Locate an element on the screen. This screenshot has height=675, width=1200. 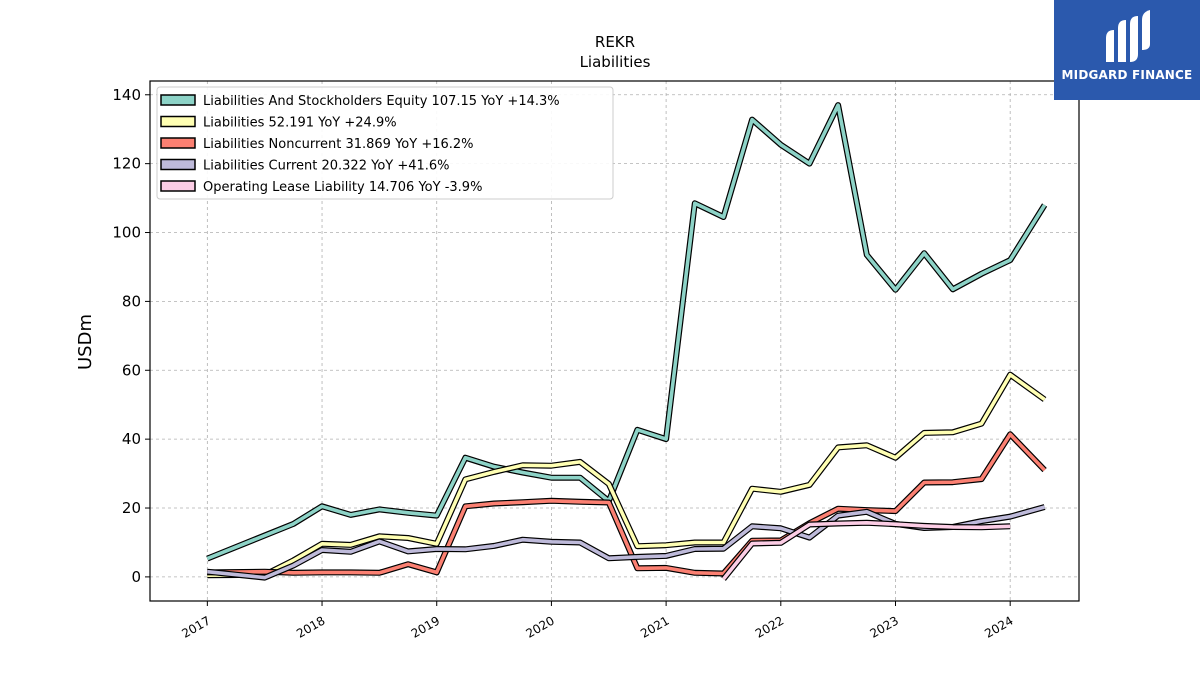
y-tick-label: 60 is located at coordinates (131, 370).